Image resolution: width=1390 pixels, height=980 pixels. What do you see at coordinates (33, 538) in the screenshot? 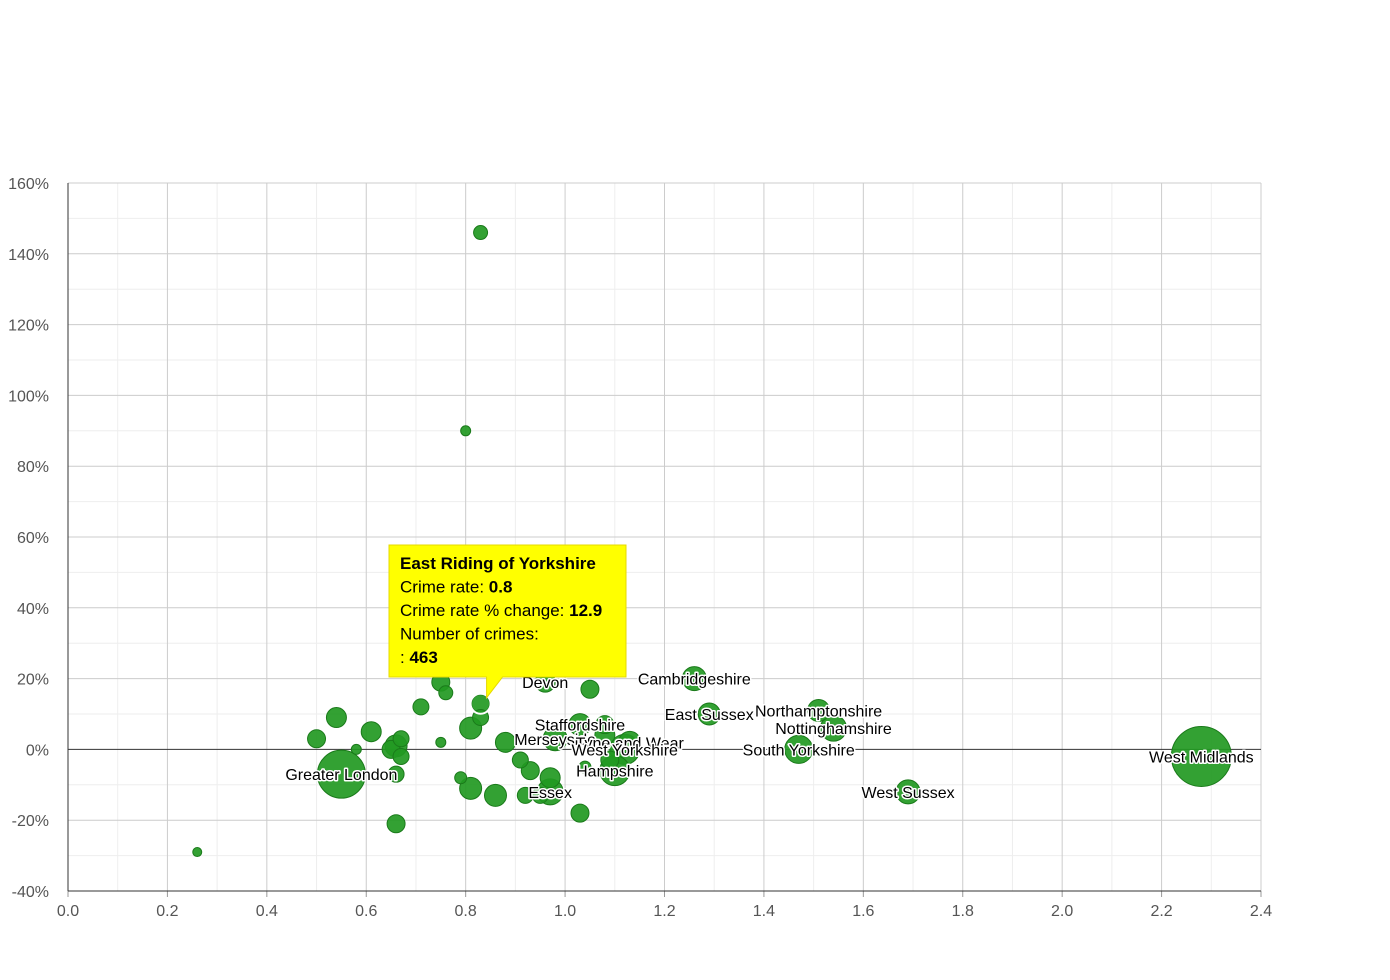
I see `y-tick-label: 60%` at bounding box center [33, 538].